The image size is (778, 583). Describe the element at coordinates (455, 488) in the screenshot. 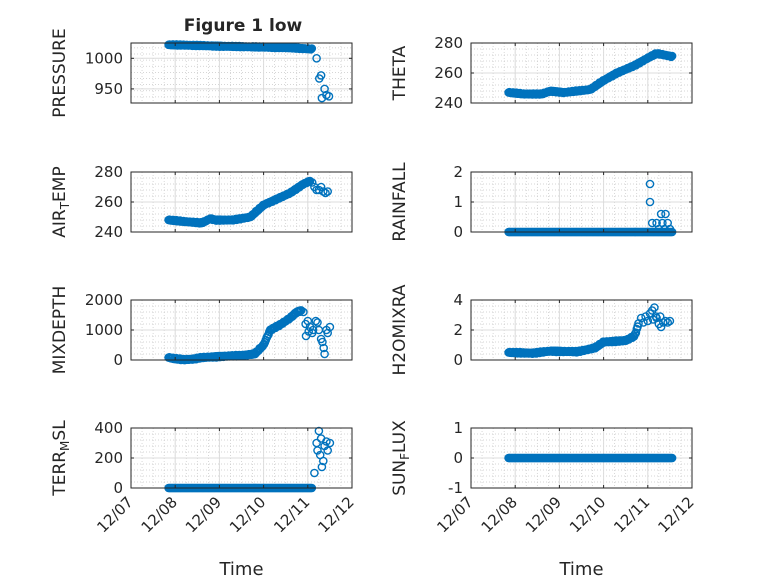

I see `y-tick-label: -1` at that location.